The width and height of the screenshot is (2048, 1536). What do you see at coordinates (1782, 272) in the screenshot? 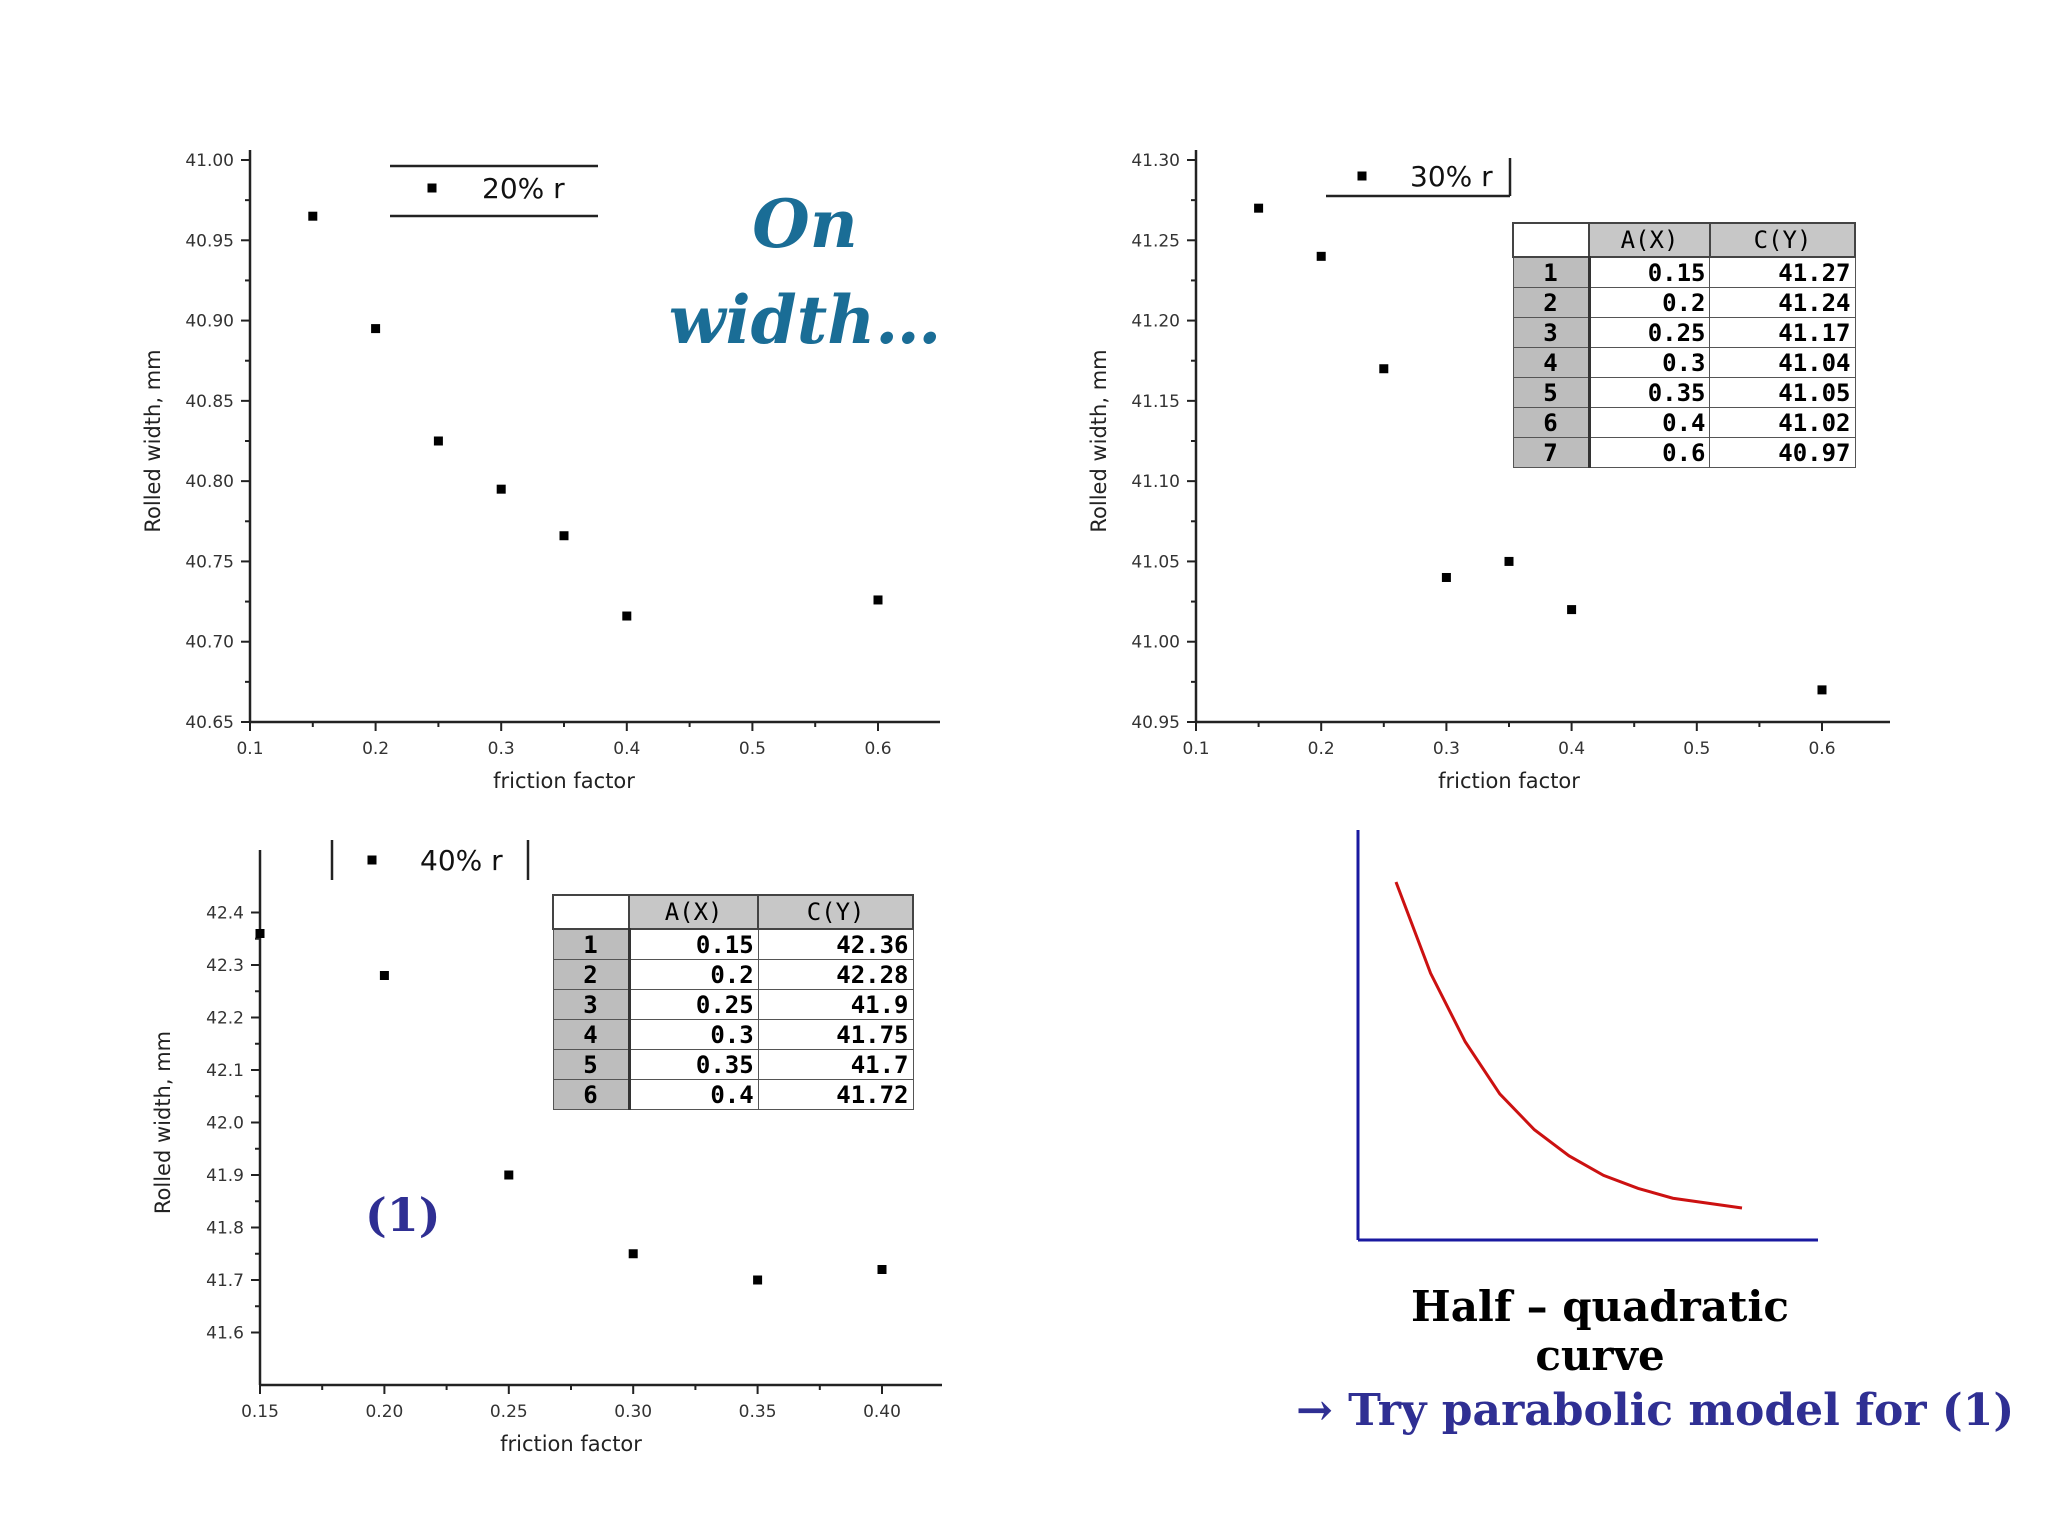
I see `table-cell: 41.27` at bounding box center [1782, 272].